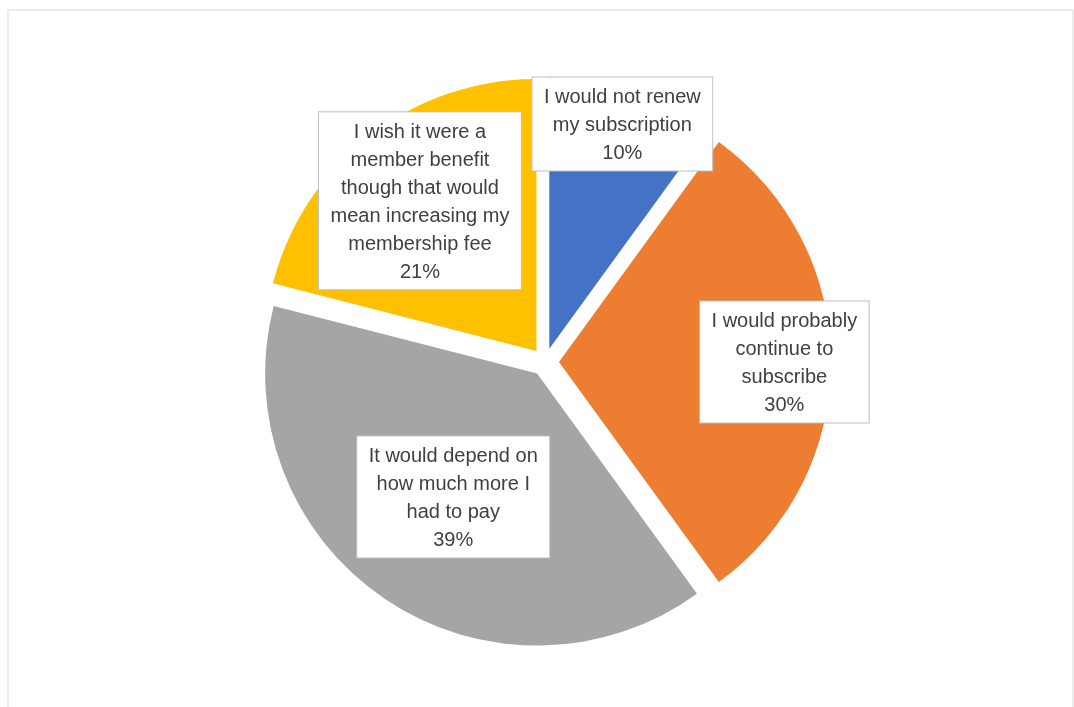 The height and width of the screenshot is (707, 1074). What do you see at coordinates (622, 110) in the screenshot?
I see `slice-label: I would not renew my subscription` at bounding box center [622, 110].